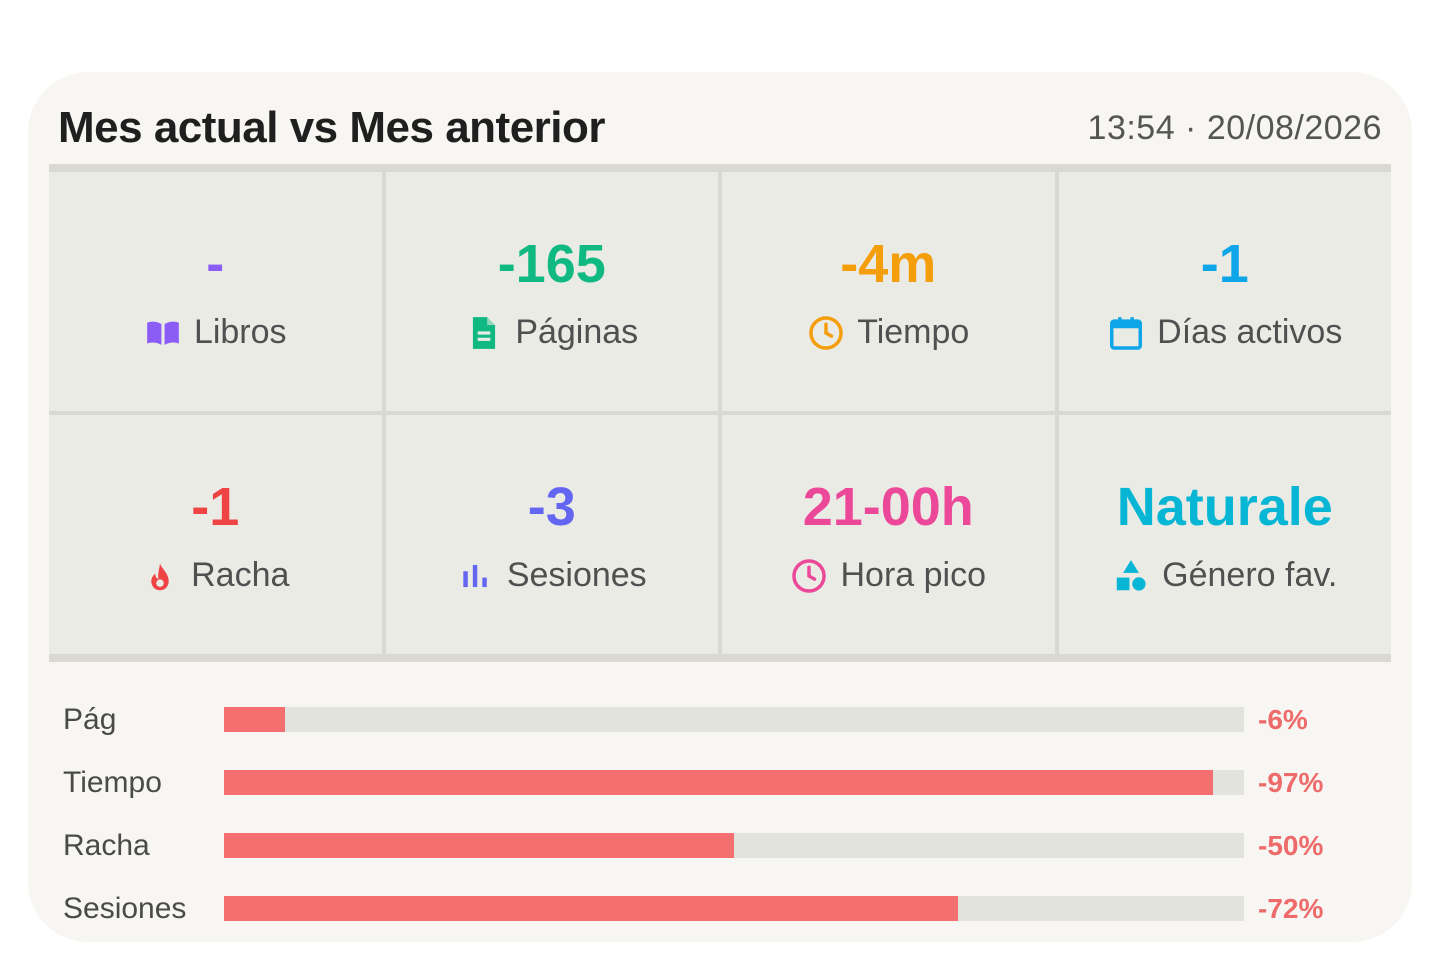 The height and width of the screenshot is (964, 1440). What do you see at coordinates (1234, 127) in the screenshot?
I see `timestamp: 13:54 · 20/08/2026` at bounding box center [1234, 127].